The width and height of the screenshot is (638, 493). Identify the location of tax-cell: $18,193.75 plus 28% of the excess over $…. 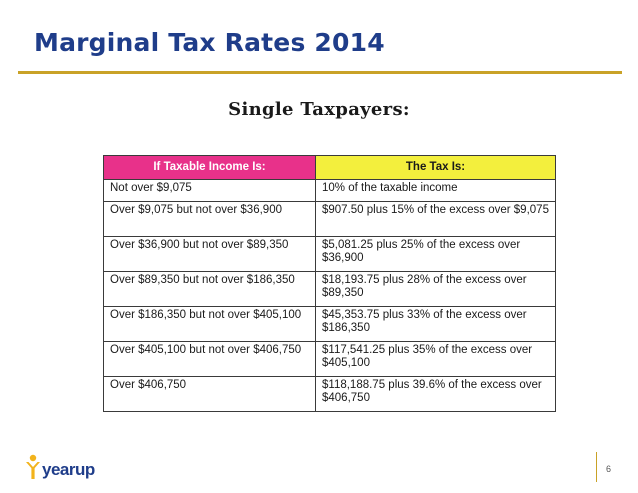
(435, 289).